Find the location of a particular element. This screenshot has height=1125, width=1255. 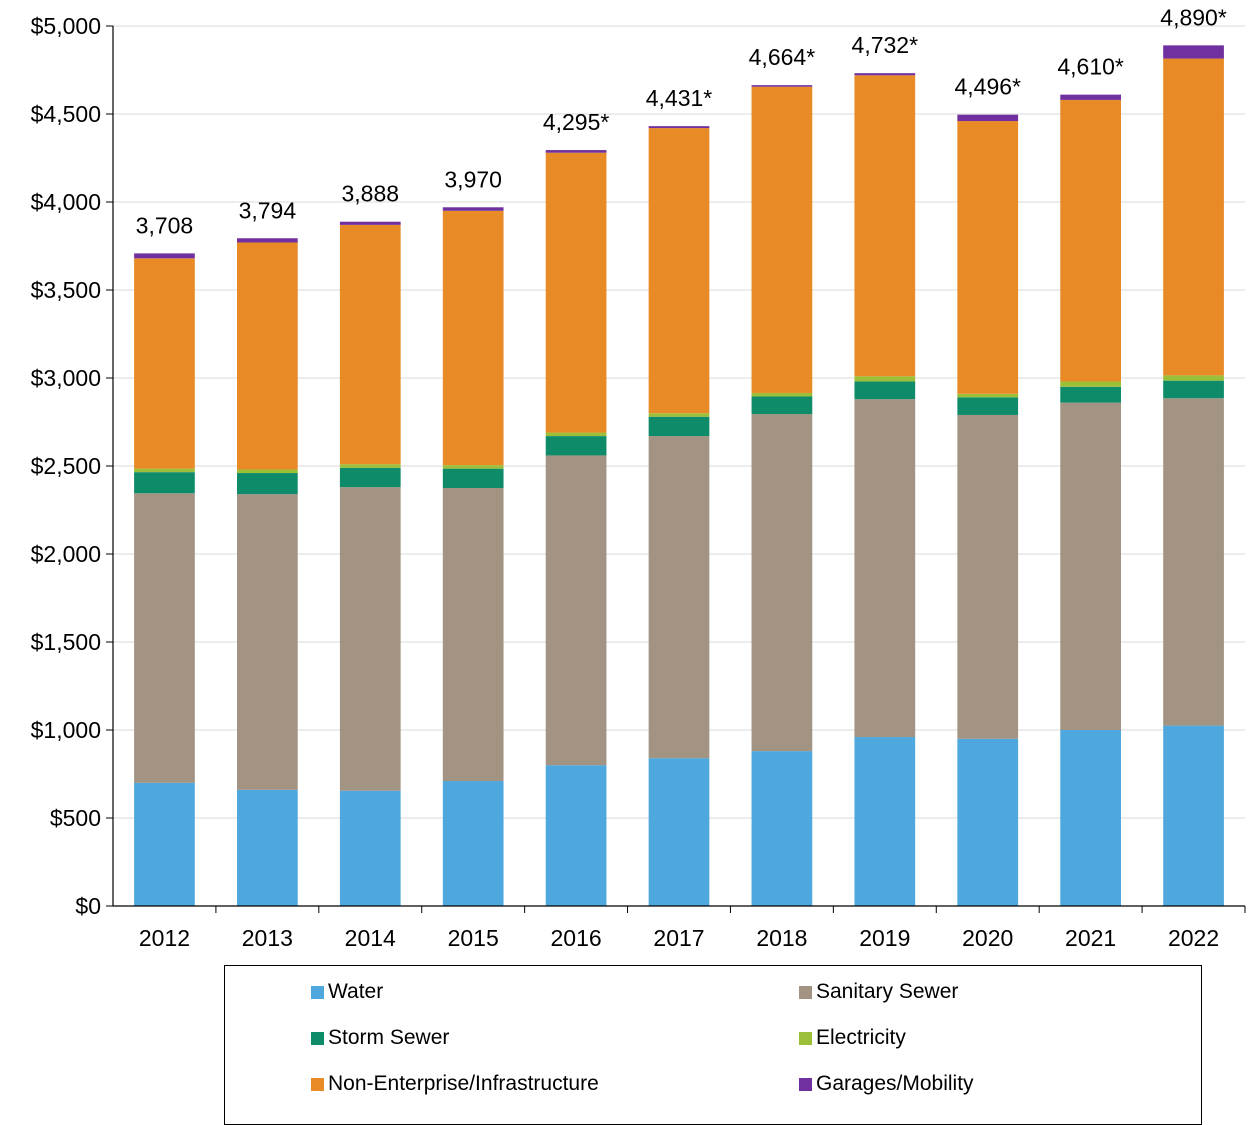

legend-label: Storm Sewer is located at coordinates (389, 1037).